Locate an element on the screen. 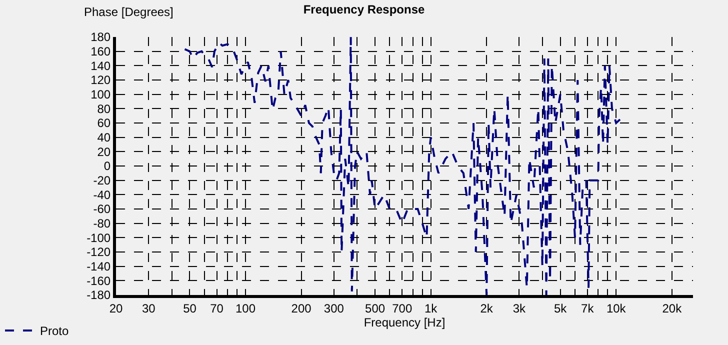 The width and height of the screenshot is (728, 345). x-tick-label: 50 is located at coordinates (190, 308).